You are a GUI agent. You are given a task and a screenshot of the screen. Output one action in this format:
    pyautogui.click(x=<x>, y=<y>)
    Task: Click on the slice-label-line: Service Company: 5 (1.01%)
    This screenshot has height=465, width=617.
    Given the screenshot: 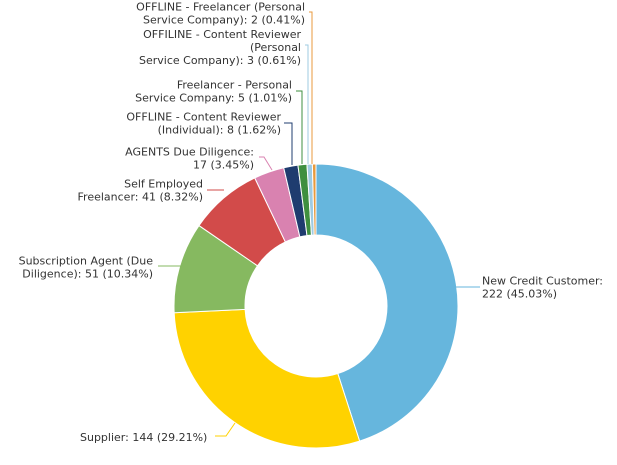 What is the action you would take?
    pyautogui.click(x=213, y=98)
    